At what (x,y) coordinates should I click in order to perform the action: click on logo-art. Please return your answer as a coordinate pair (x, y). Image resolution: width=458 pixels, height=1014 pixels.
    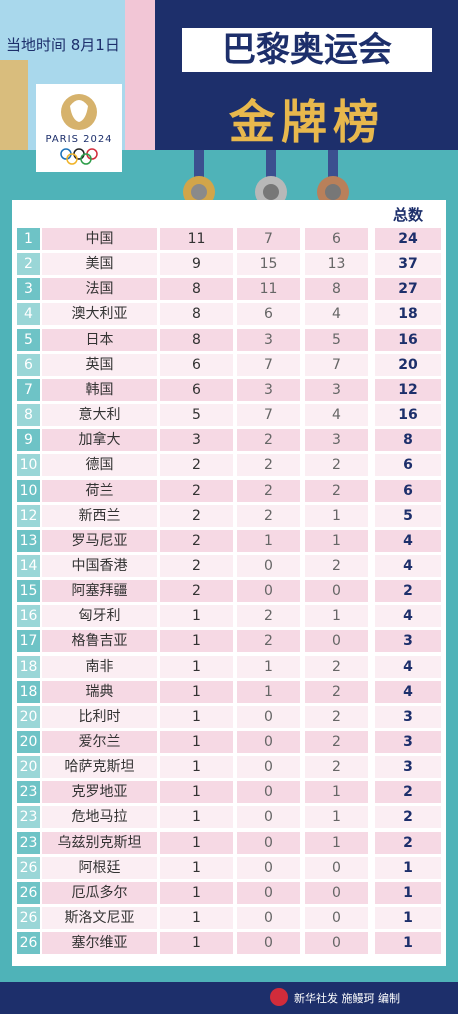
    Looking at the image, I should click on (79, 129).